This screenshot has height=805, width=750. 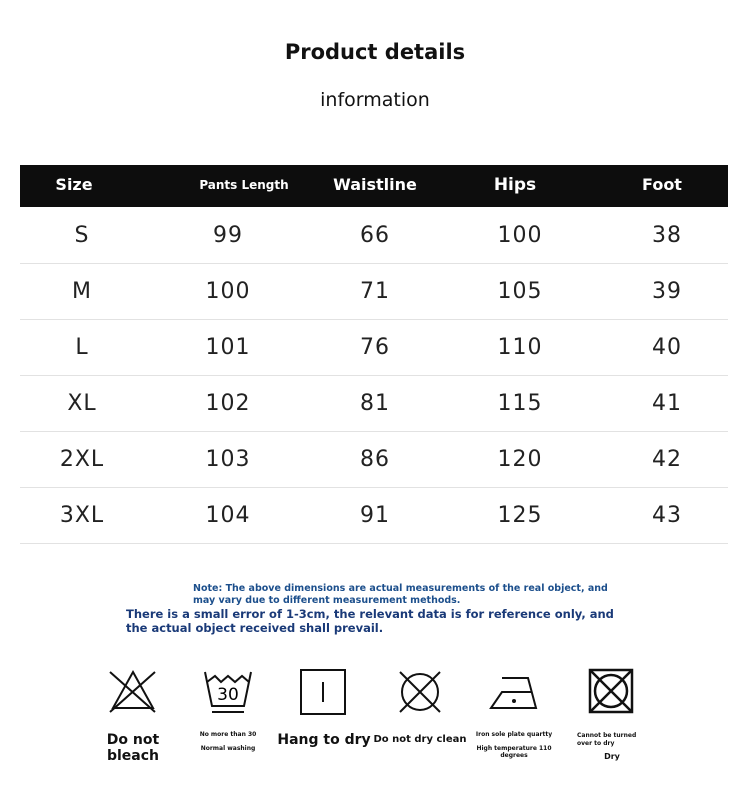 I want to click on care-hang-dry: Hang to dry, so click(x=324, y=708).